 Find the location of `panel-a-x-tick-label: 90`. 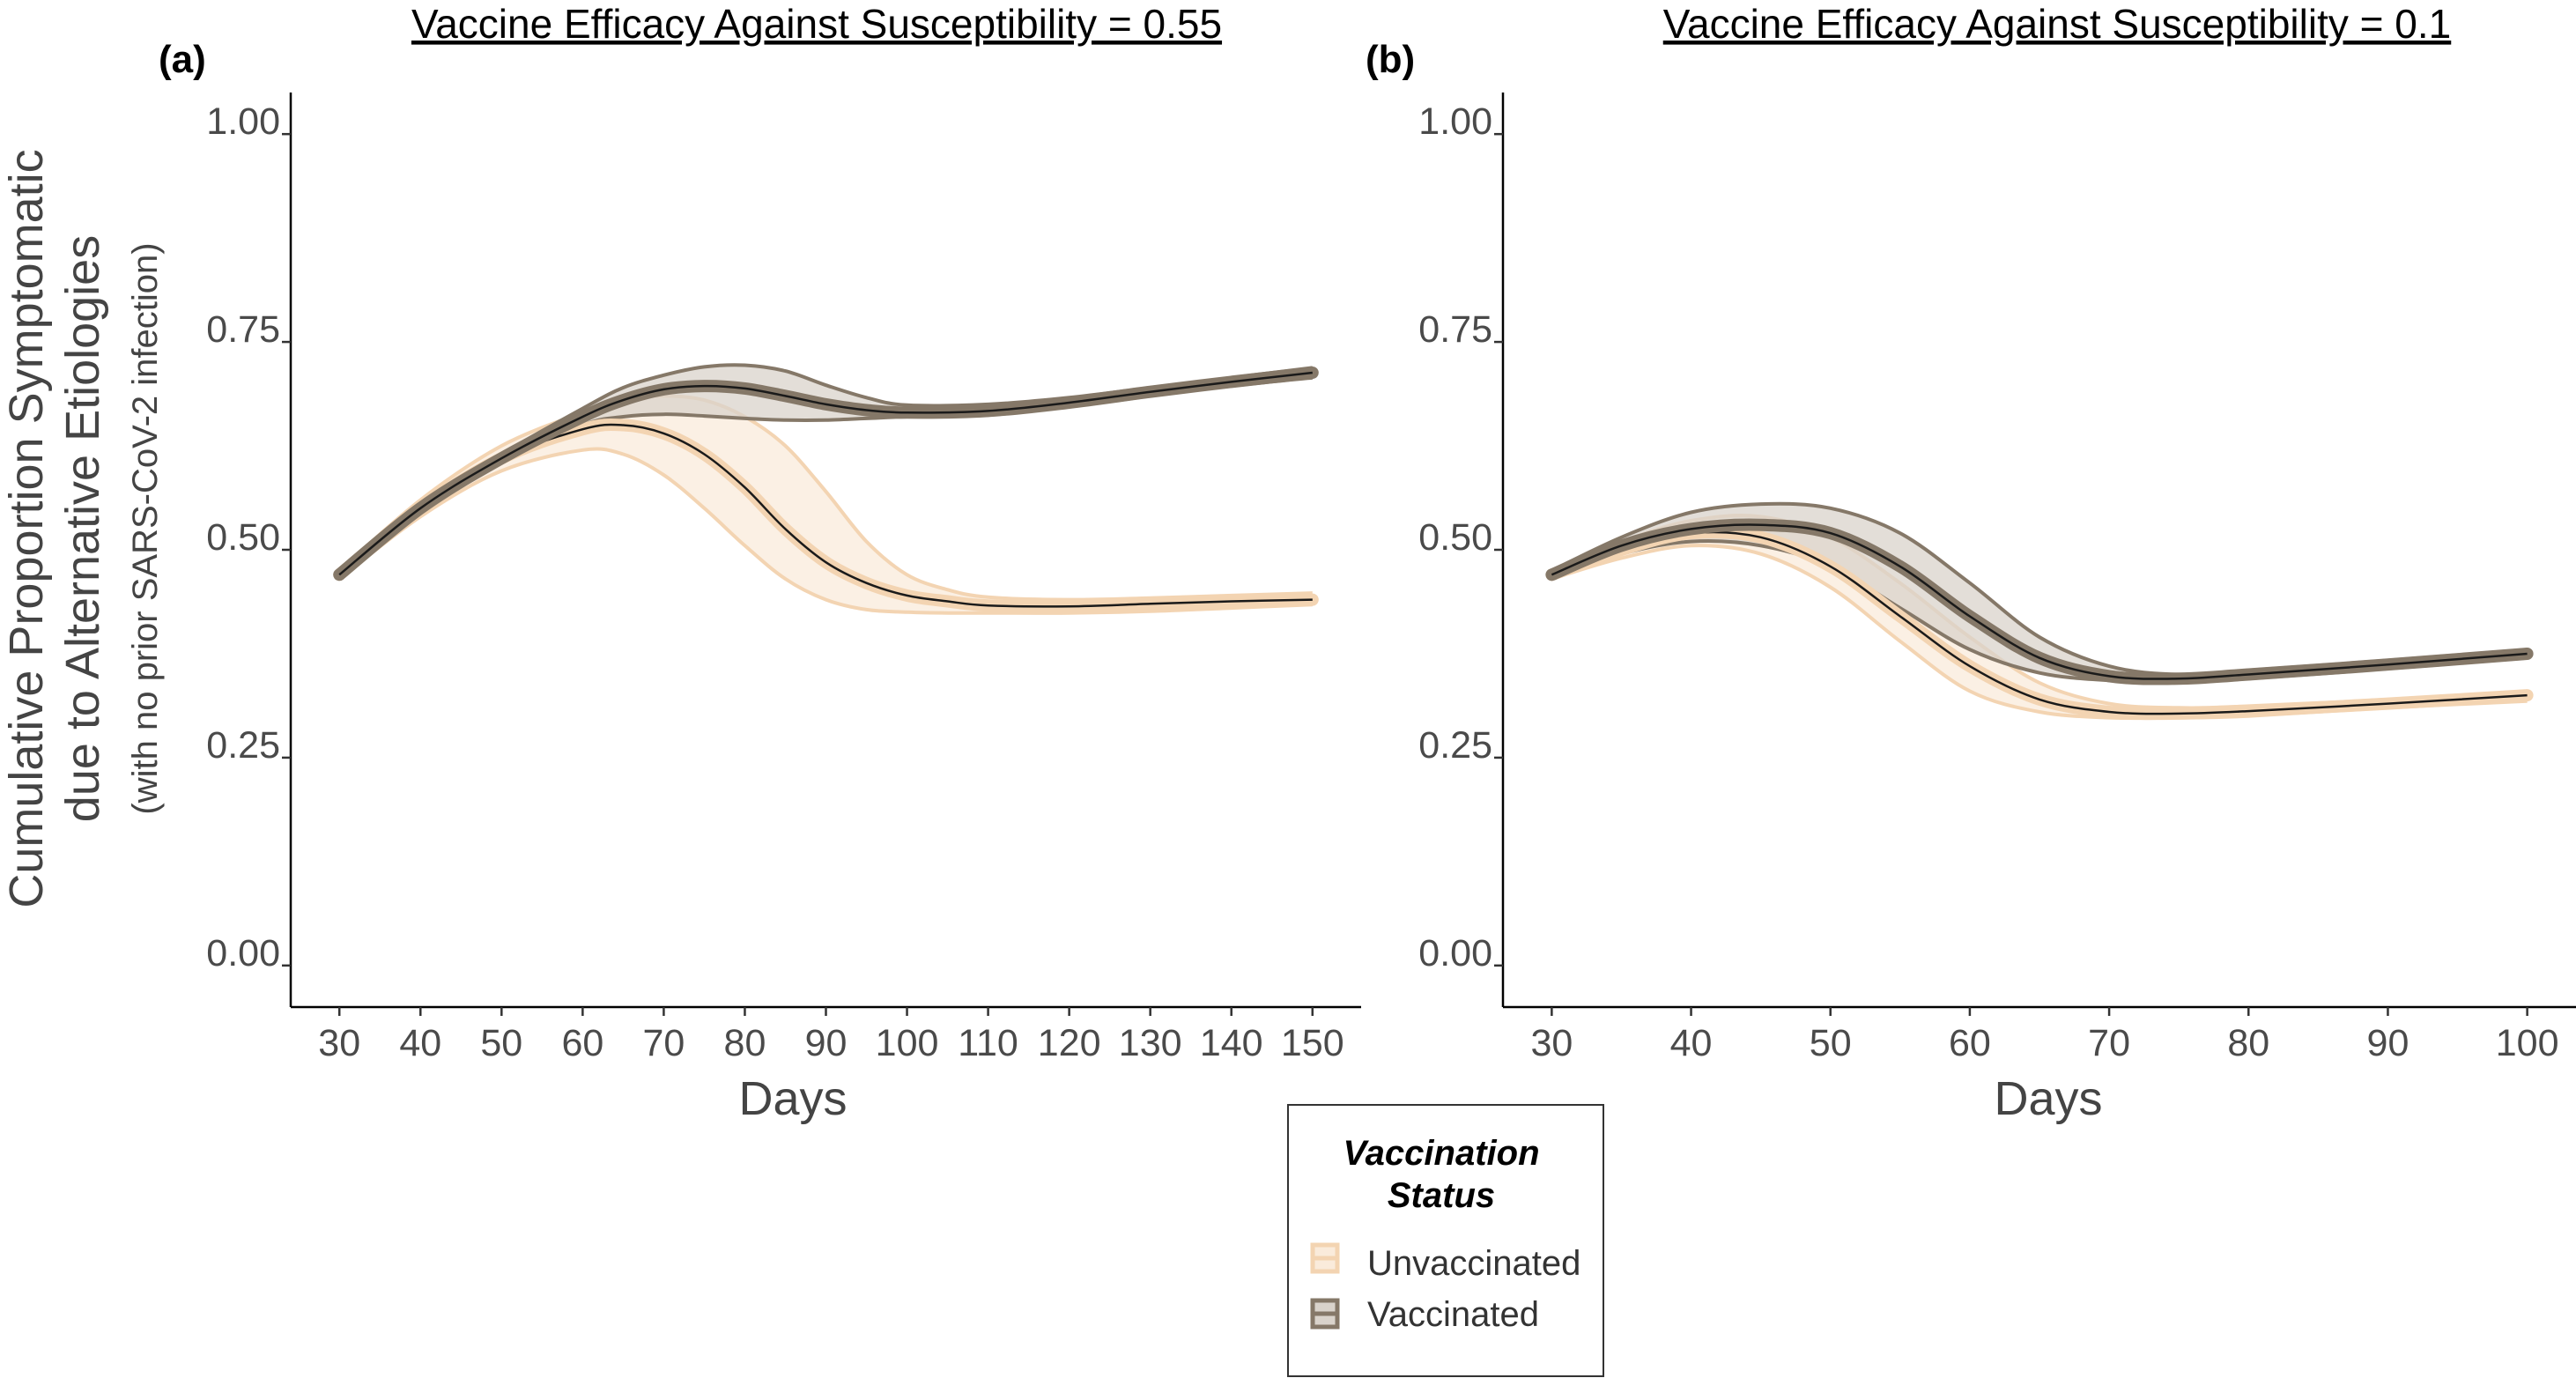

panel-a-x-tick-label: 90 is located at coordinates (827, 1043).